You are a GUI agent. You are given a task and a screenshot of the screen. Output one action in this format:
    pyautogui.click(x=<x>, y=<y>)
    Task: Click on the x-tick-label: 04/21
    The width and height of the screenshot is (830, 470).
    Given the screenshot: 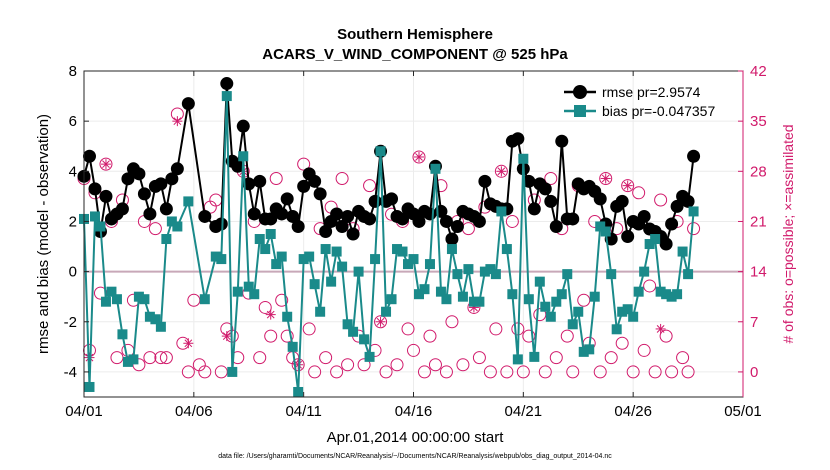 What is the action you would take?
    pyautogui.click(x=524, y=411)
    